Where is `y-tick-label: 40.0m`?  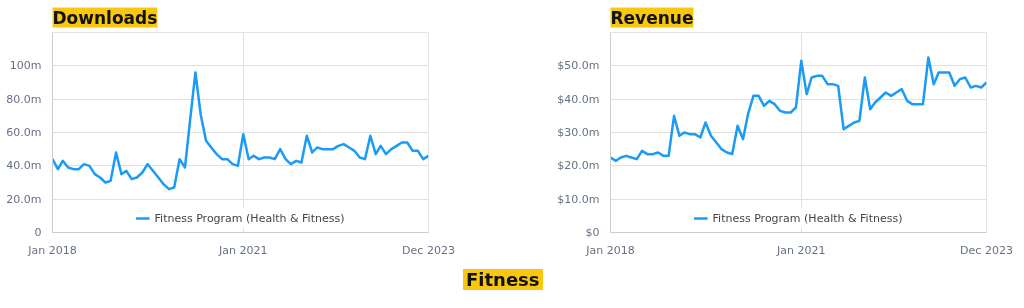
y-tick-label: 40.0m is located at coordinates (24, 166).